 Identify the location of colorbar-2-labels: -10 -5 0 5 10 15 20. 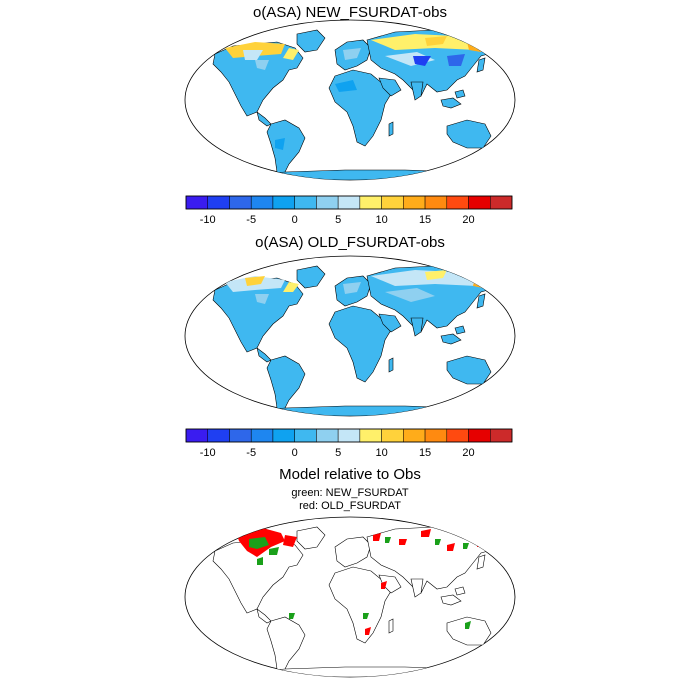
(337, 453).